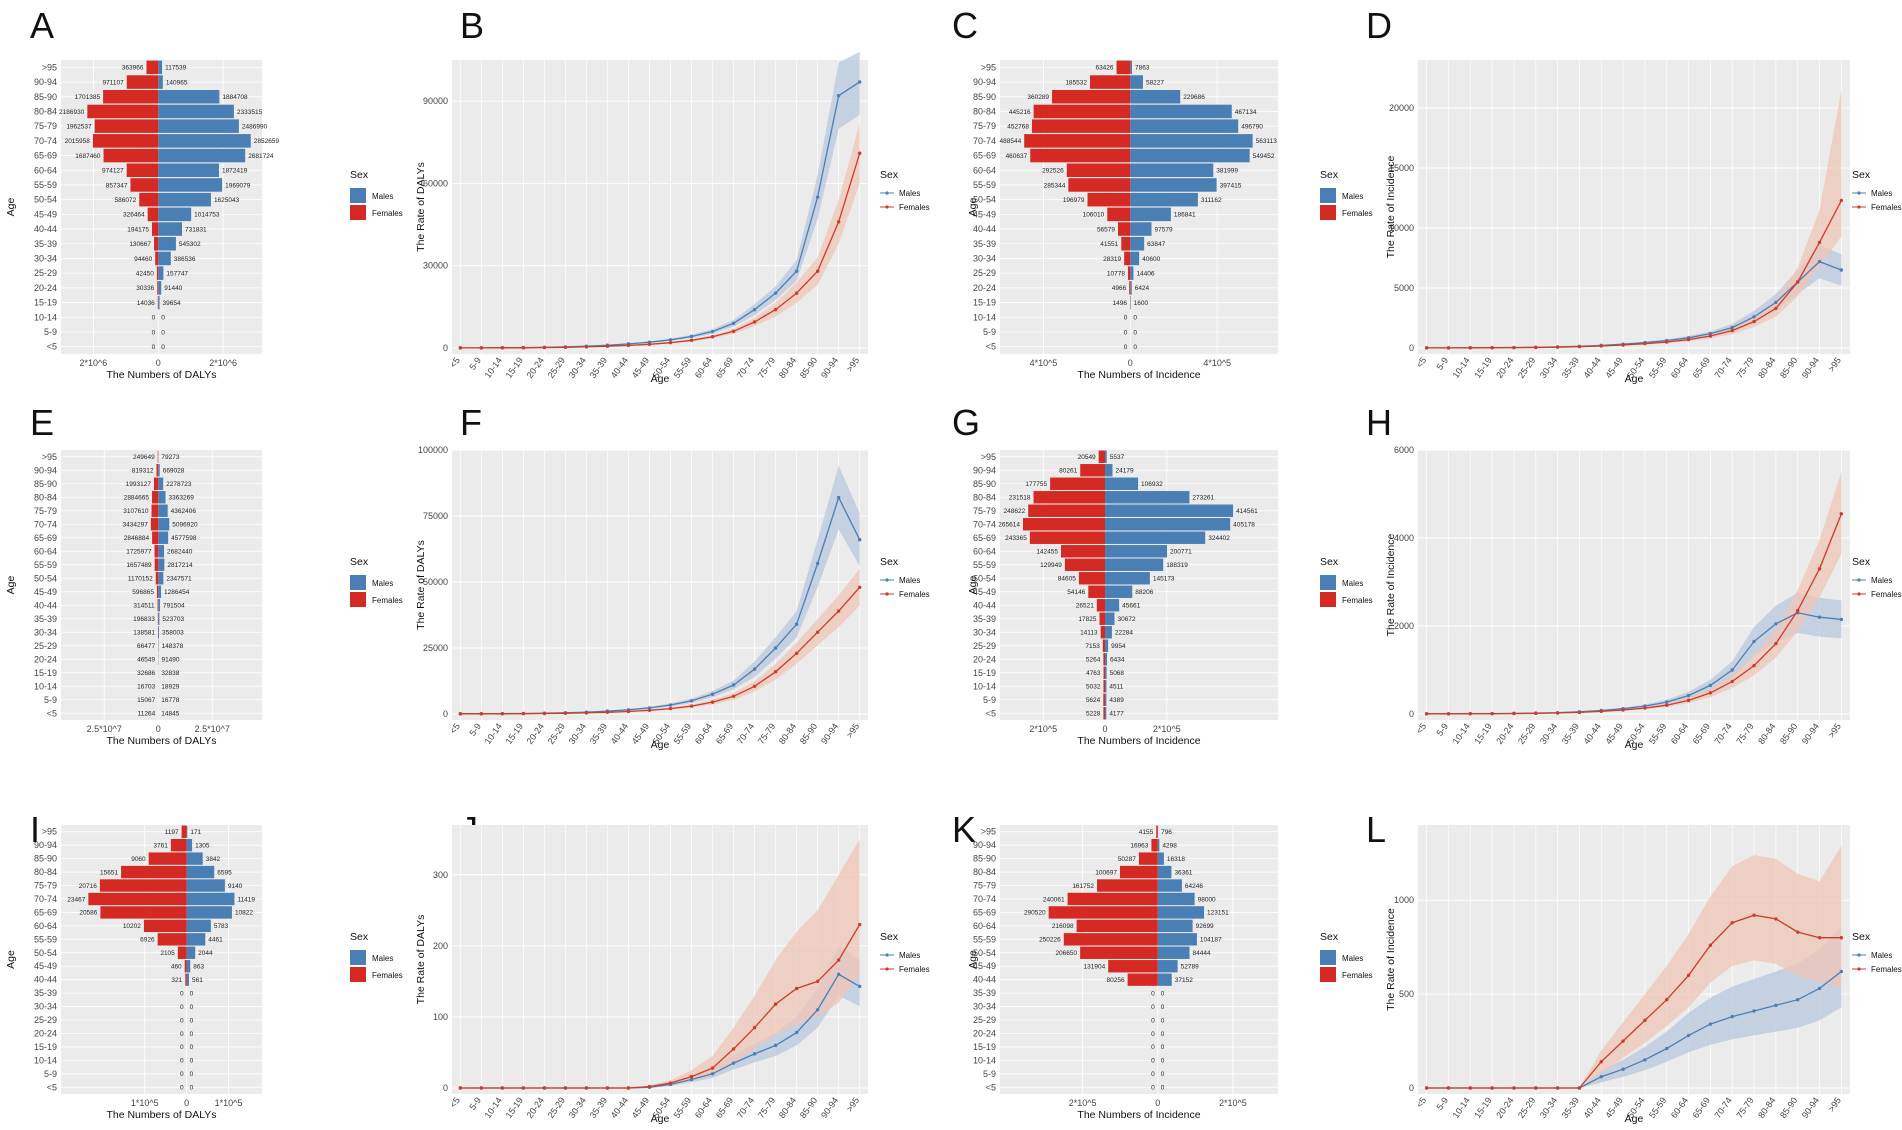 The image size is (1902, 1130). I want to click on data-label-males: 32838, so click(170, 673).